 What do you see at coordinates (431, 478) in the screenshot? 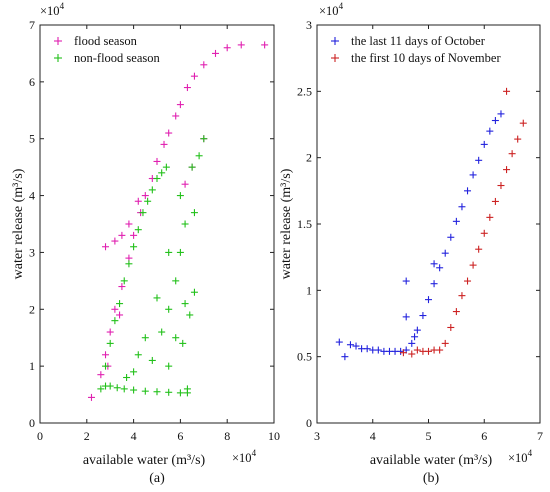
I see `panel-label-b: (b)` at bounding box center [431, 478].